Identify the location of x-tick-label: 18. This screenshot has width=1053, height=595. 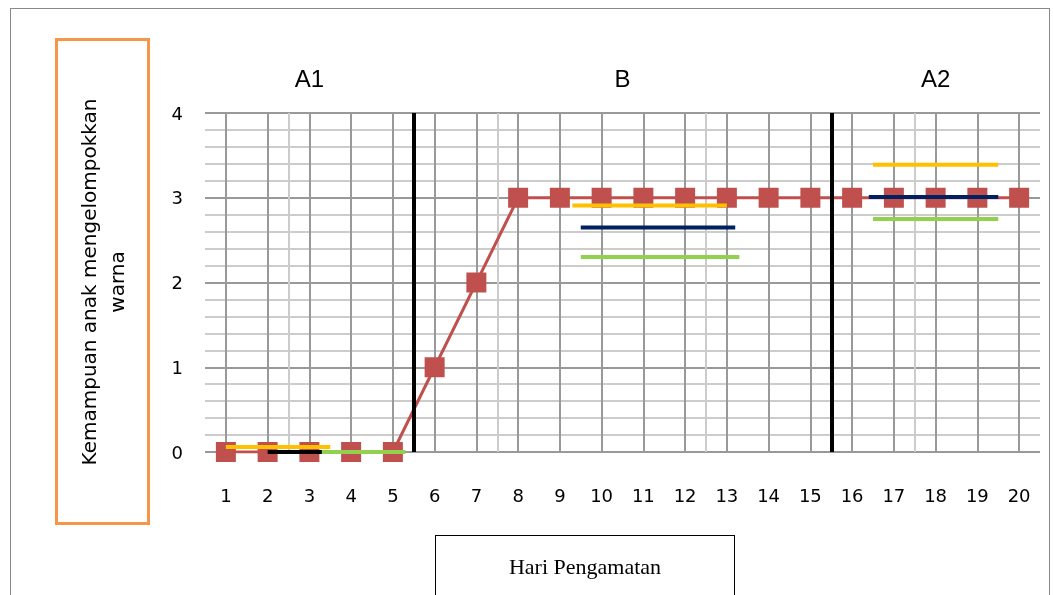
(936, 495).